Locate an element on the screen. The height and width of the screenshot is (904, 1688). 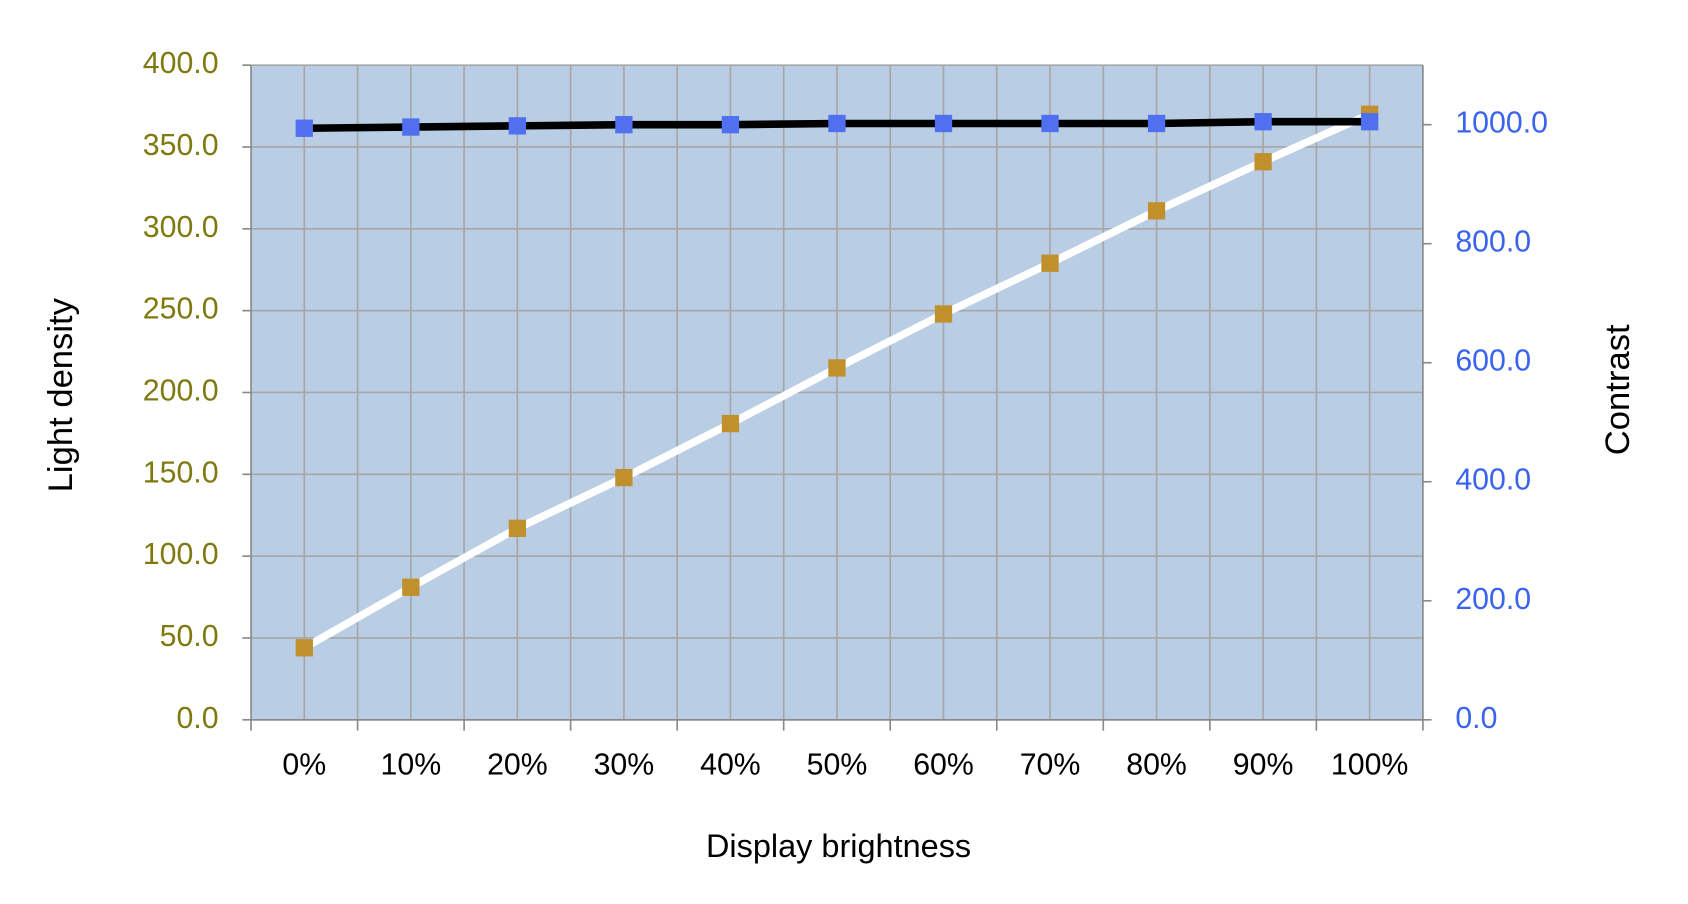
x-tick-label: 50% is located at coordinates (837, 764).